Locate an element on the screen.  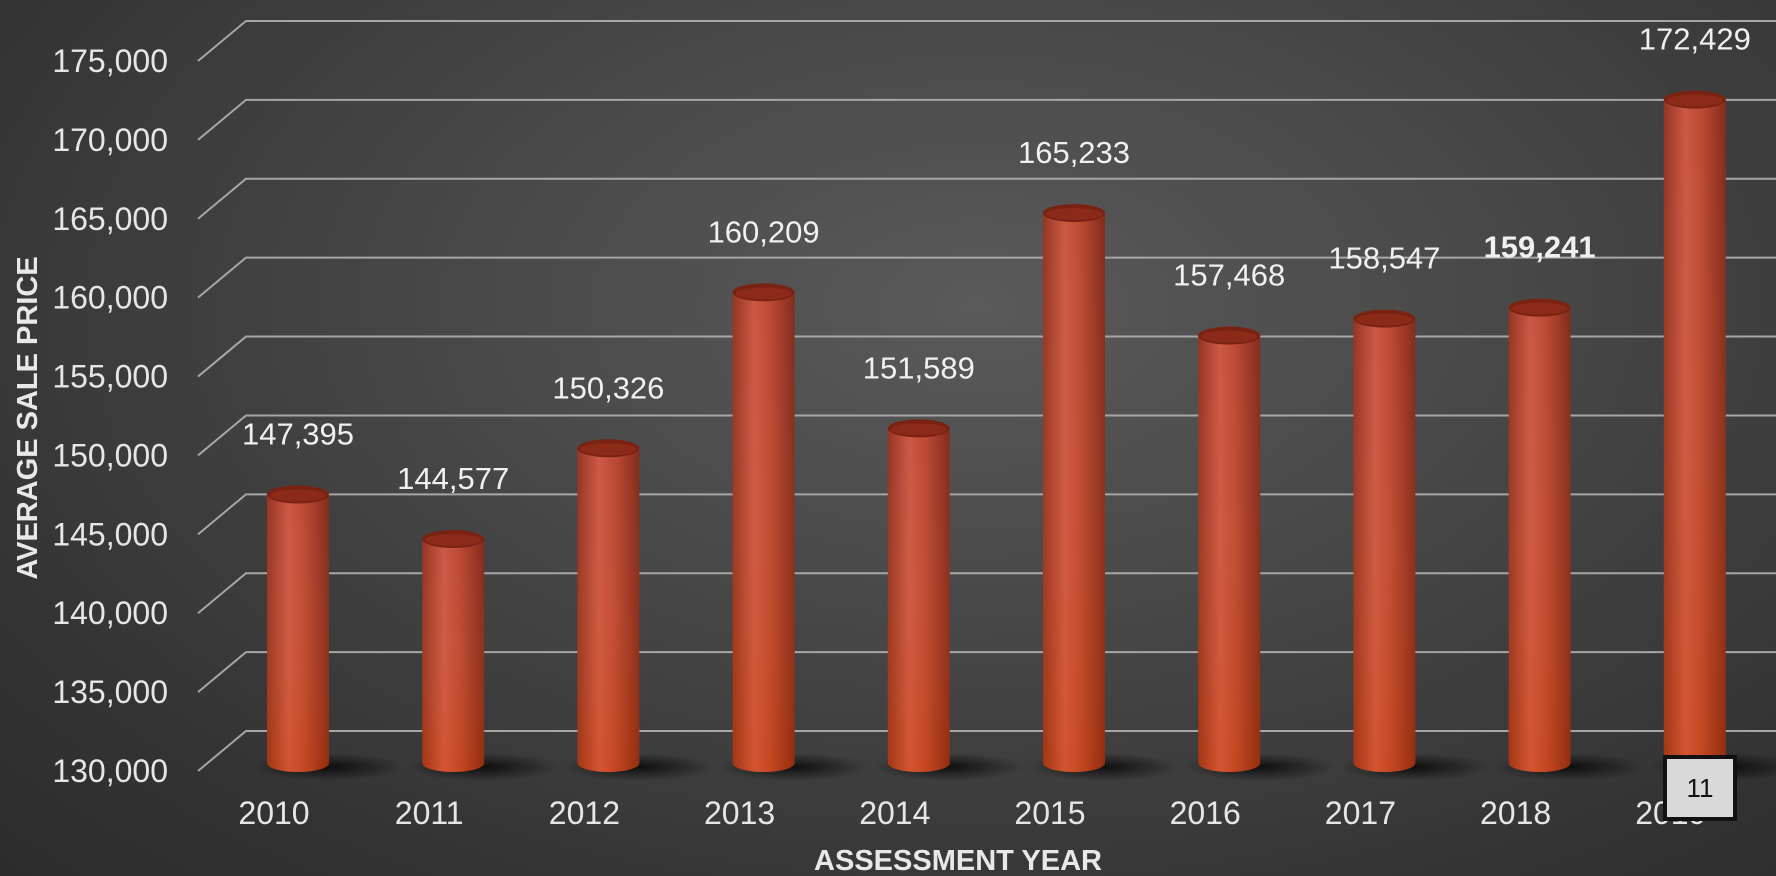
y-tick-label: 130,000 is located at coordinates (110, 771).